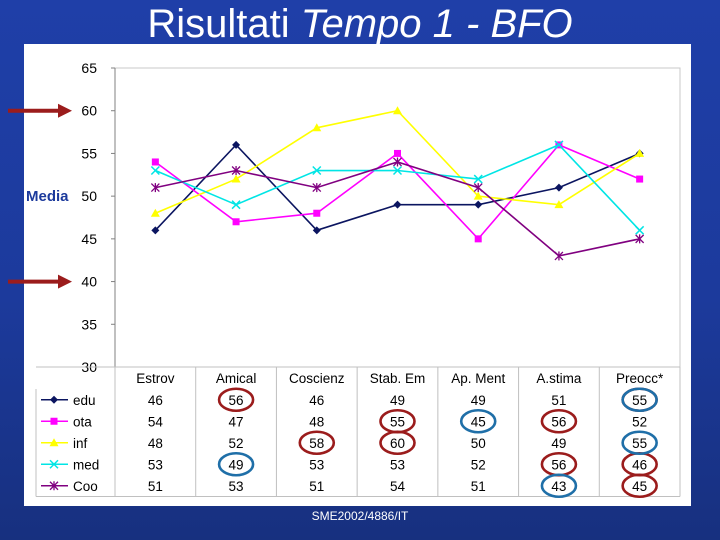  What do you see at coordinates (47, 196) in the screenshot?
I see `media-label: Media` at bounding box center [47, 196].